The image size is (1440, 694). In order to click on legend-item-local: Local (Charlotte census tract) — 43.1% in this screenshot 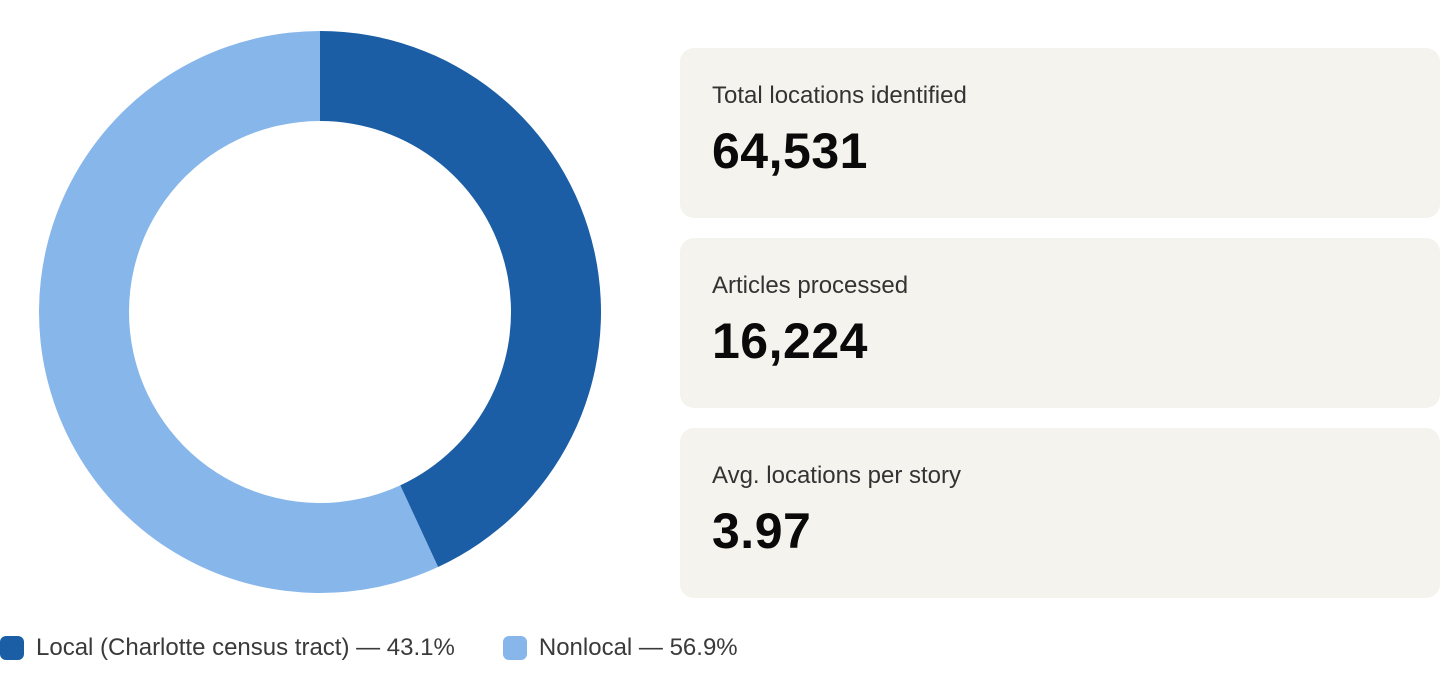, I will do `click(227, 648)`.